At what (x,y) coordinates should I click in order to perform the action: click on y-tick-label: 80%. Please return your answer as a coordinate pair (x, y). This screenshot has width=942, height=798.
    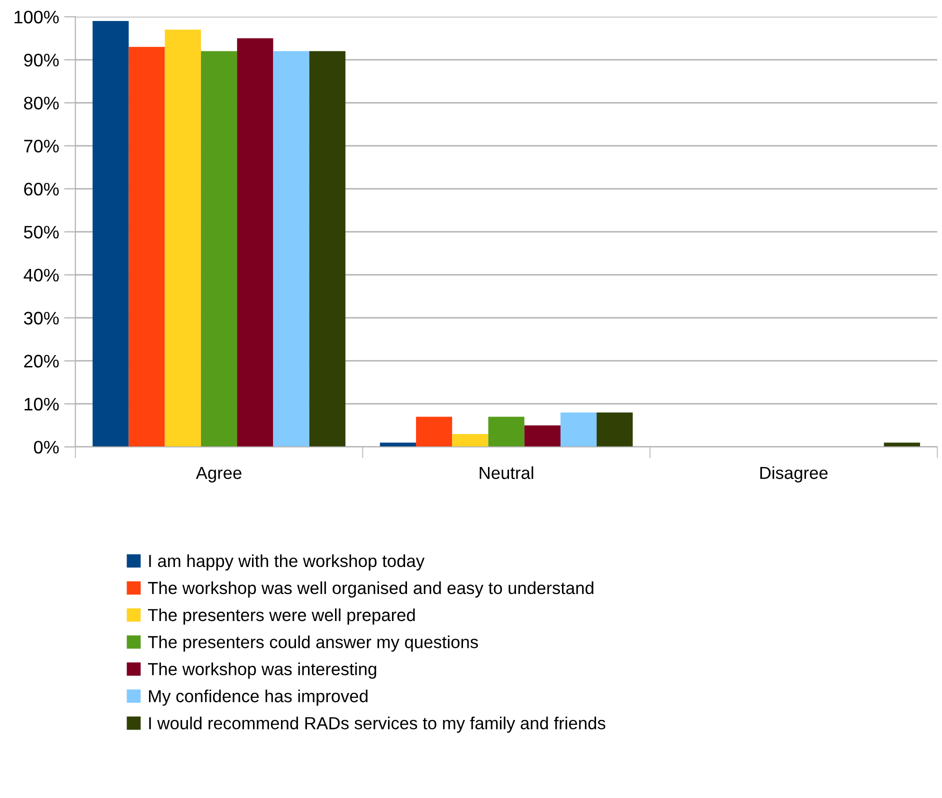
    Looking at the image, I should click on (41, 103).